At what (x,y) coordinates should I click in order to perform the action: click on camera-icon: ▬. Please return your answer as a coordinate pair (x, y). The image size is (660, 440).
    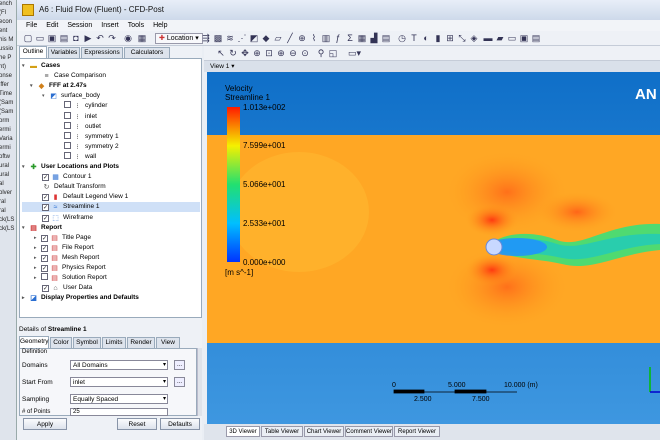
    Looking at the image, I should click on (488, 38).